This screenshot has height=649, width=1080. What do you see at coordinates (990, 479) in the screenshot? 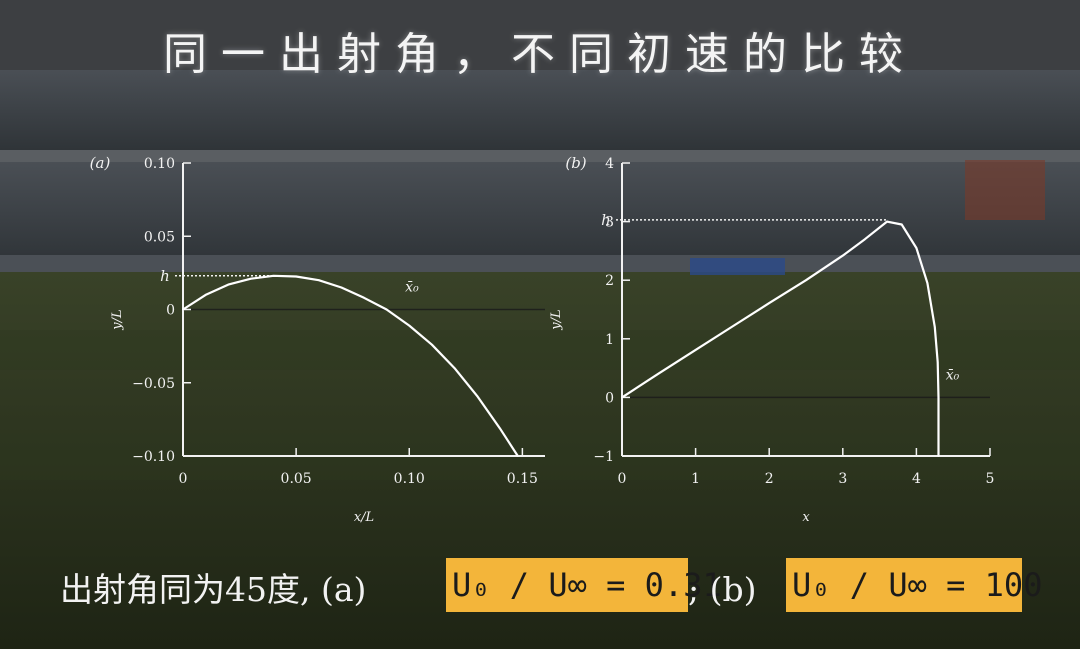
I see `x-tick-label: 5` at bounding box center [990, 479].